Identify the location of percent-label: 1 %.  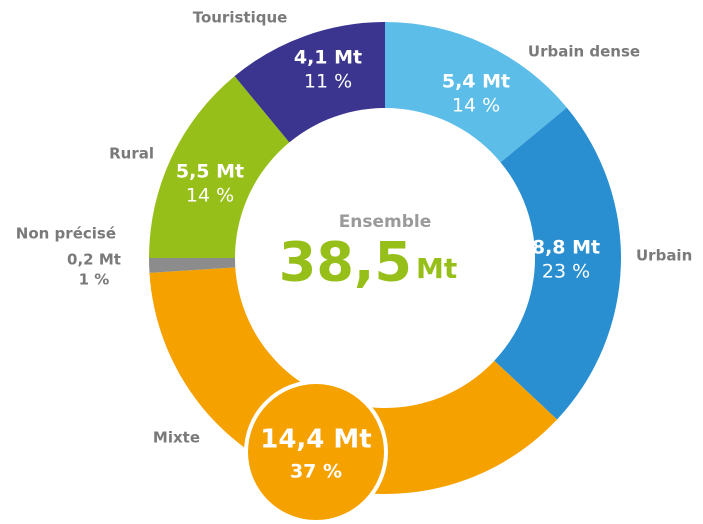
(94, 280).